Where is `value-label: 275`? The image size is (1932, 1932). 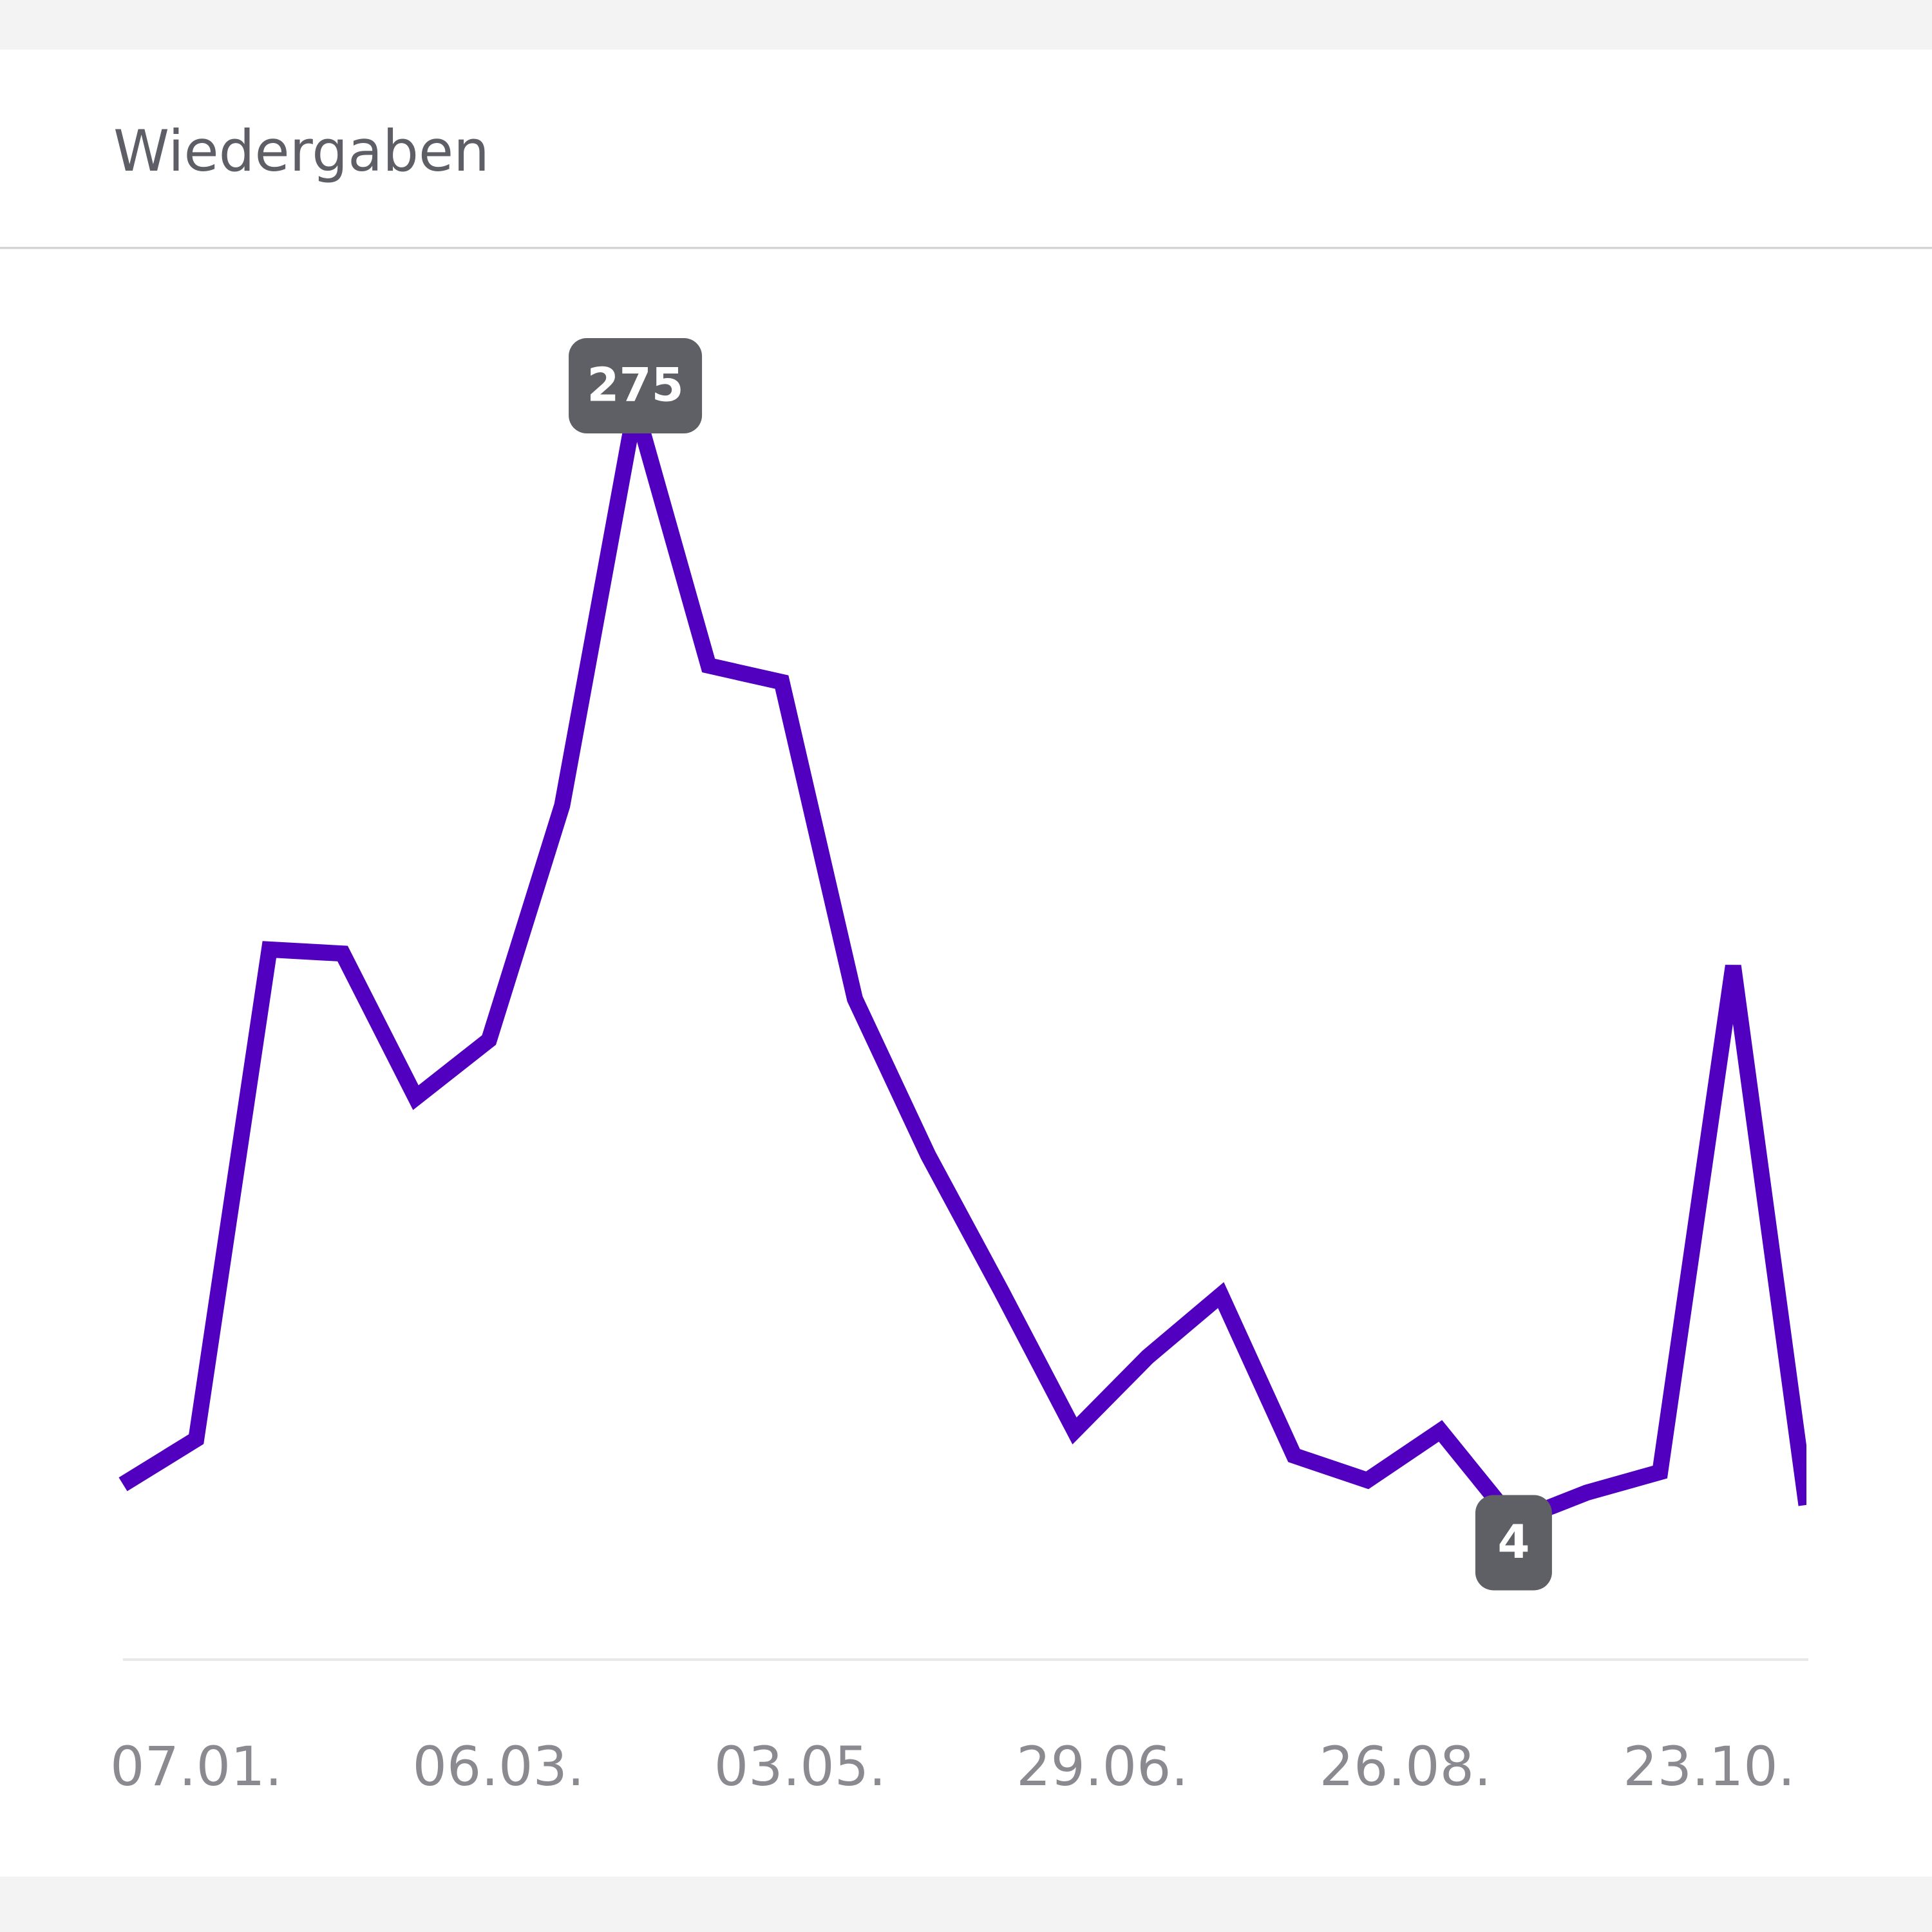 value-label: 275 is located at coordinates (635, 385).